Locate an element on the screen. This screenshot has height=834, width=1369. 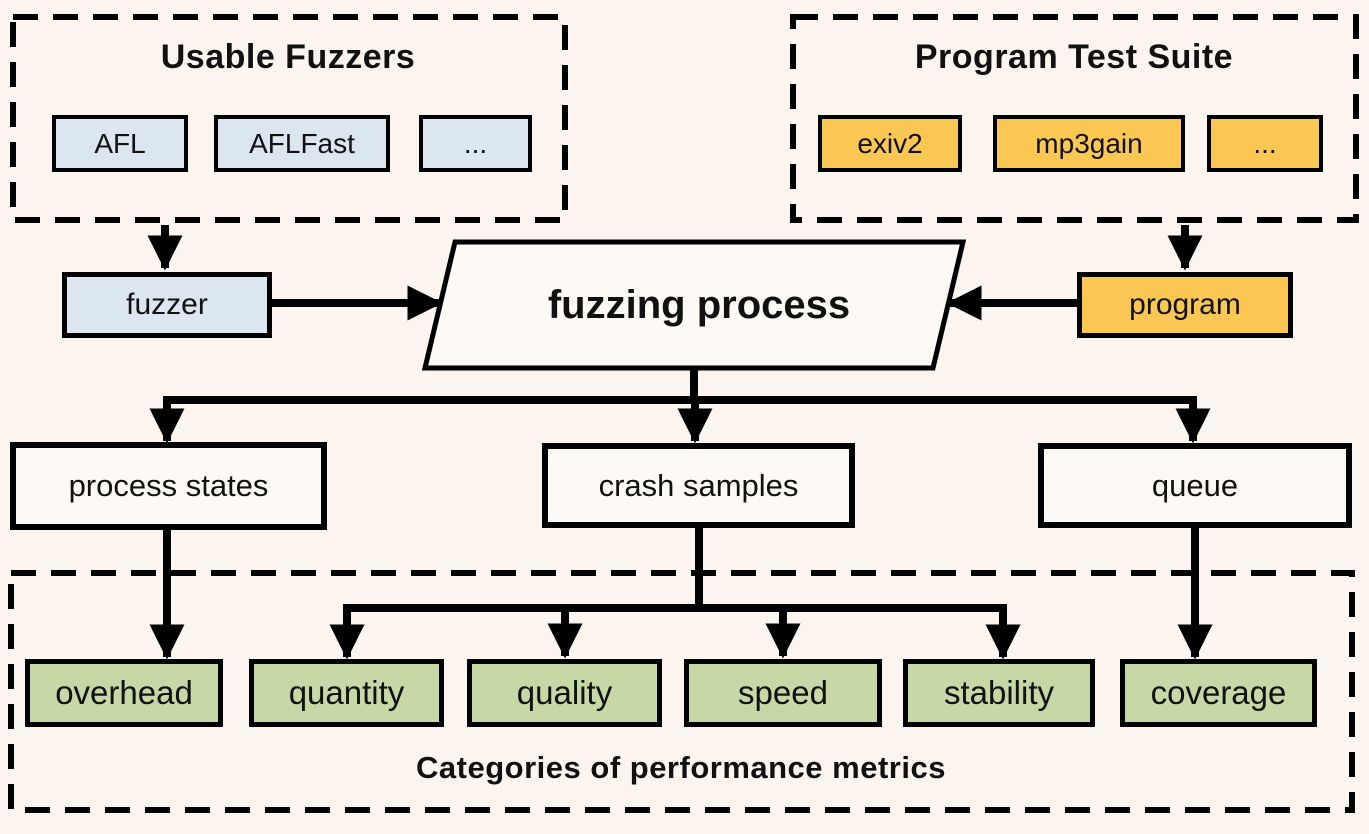
fuzzing-process-shape is located at coordinates (694, 305).